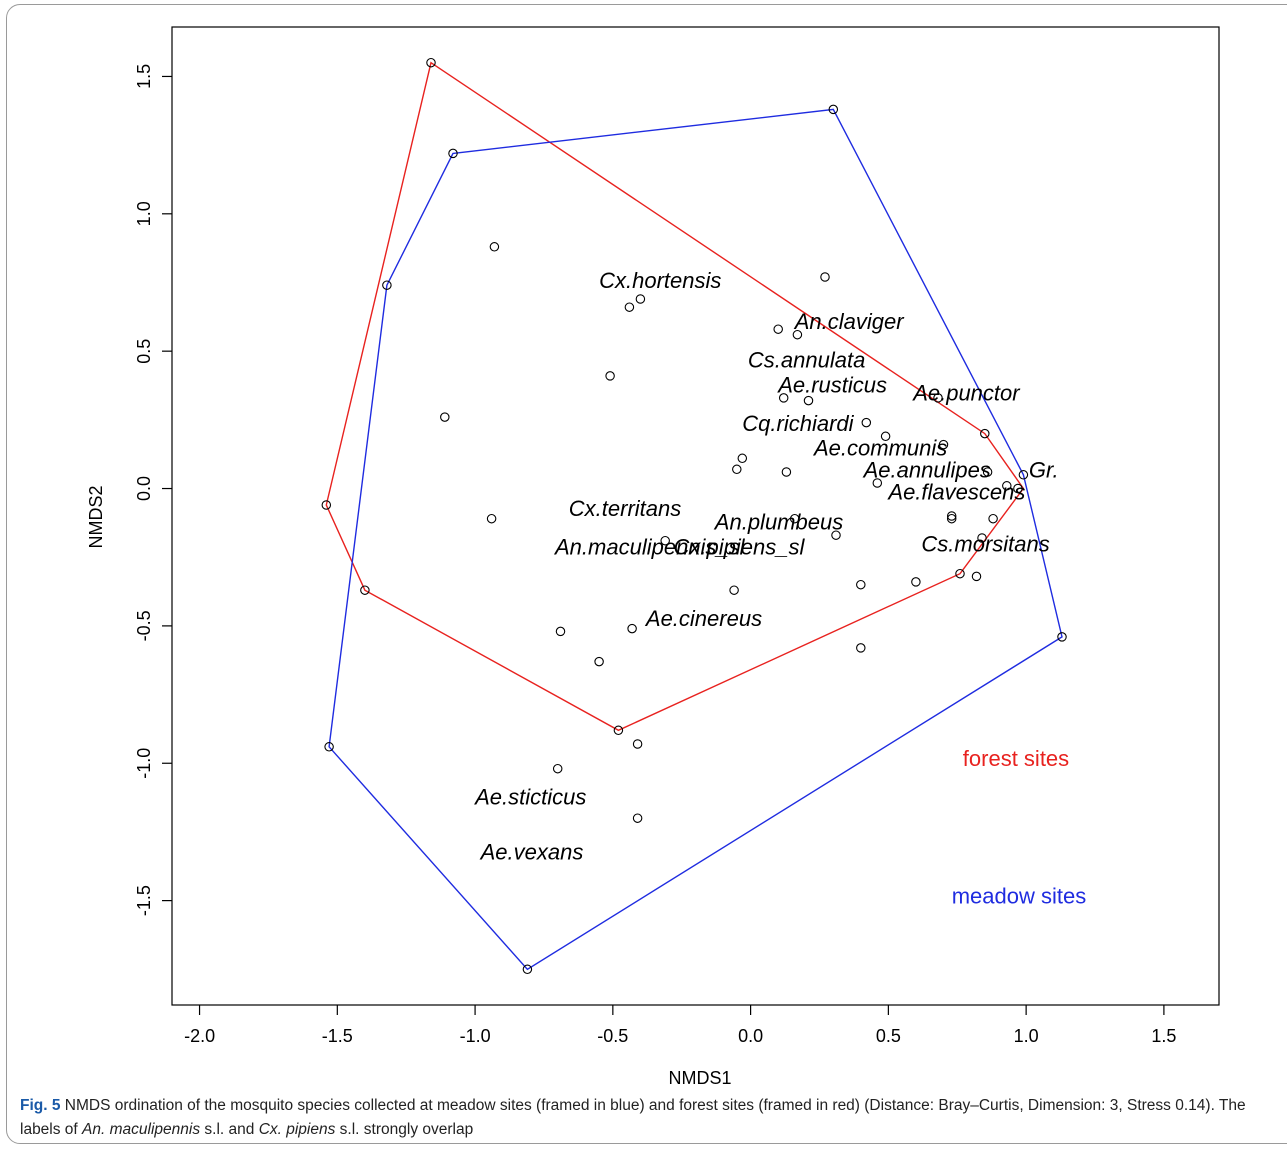 The width and height of the screenshot is (1287, 1153). Describe the element at coordinates (1016, 758) in the screenshot. I see `legend-forest-sites: forest sites` at that location.